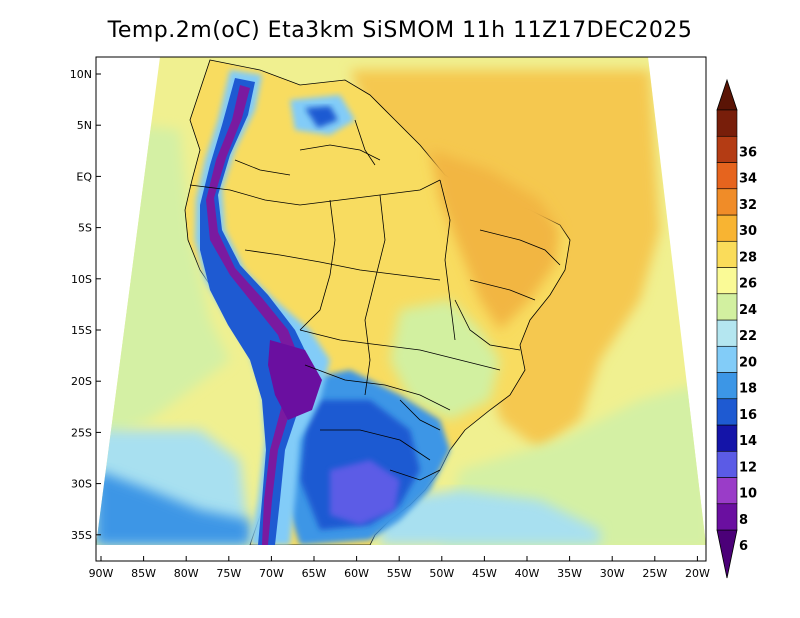 The image size is (800, 618). I want to click on lon-tick-label: 70W, so click(271, 573).